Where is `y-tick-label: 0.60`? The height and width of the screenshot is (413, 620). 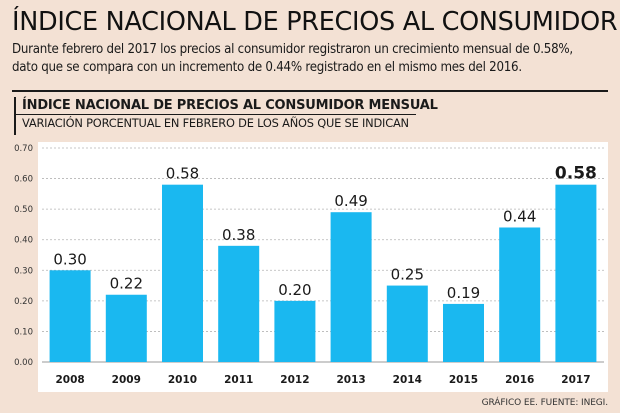 y-tick-label: 0.60 is located at coordinates (23, 180).